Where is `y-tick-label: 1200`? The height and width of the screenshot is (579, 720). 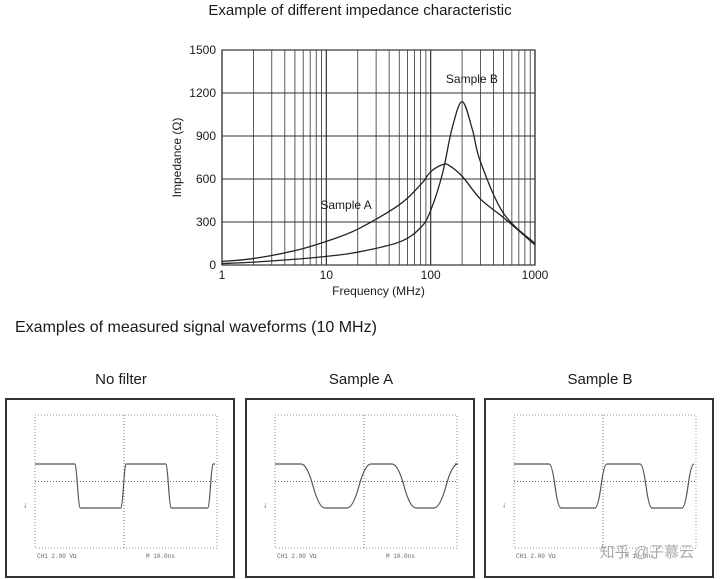 y-tick-label: 1200 is located at coordinates (202, 93).